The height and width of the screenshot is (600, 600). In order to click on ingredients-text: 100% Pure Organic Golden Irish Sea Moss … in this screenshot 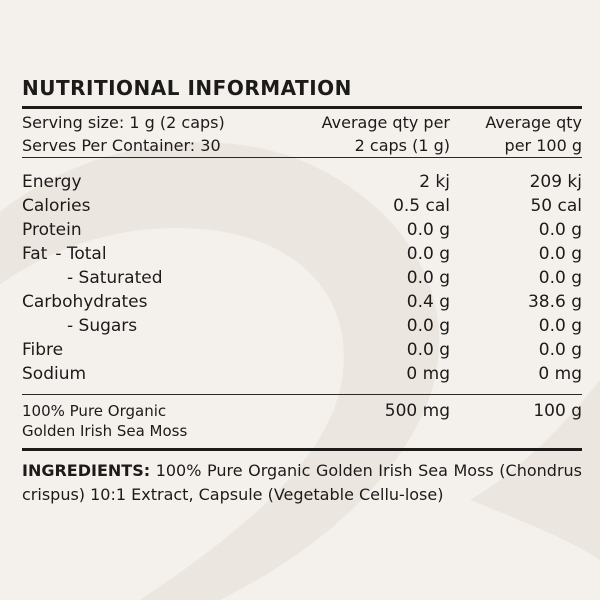, I will do `click(302, 482)`.